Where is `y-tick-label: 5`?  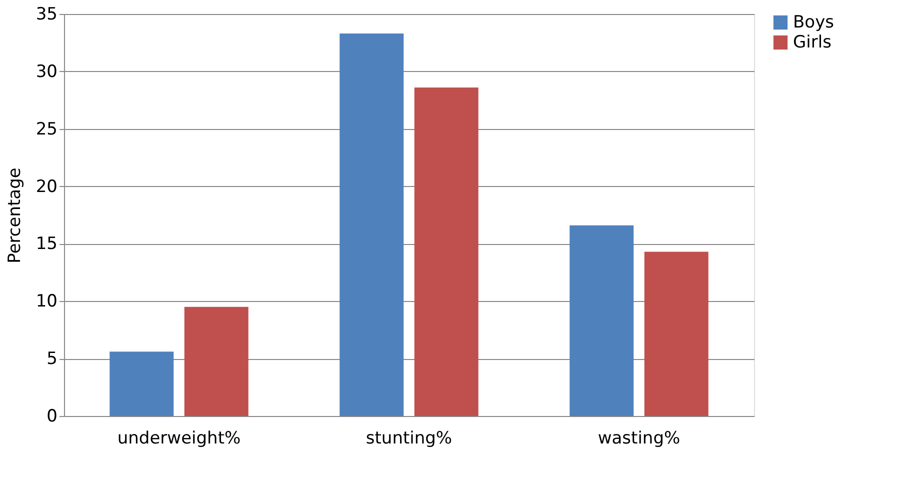
y-tick-label: 5 is located at coordinates (52, 359).